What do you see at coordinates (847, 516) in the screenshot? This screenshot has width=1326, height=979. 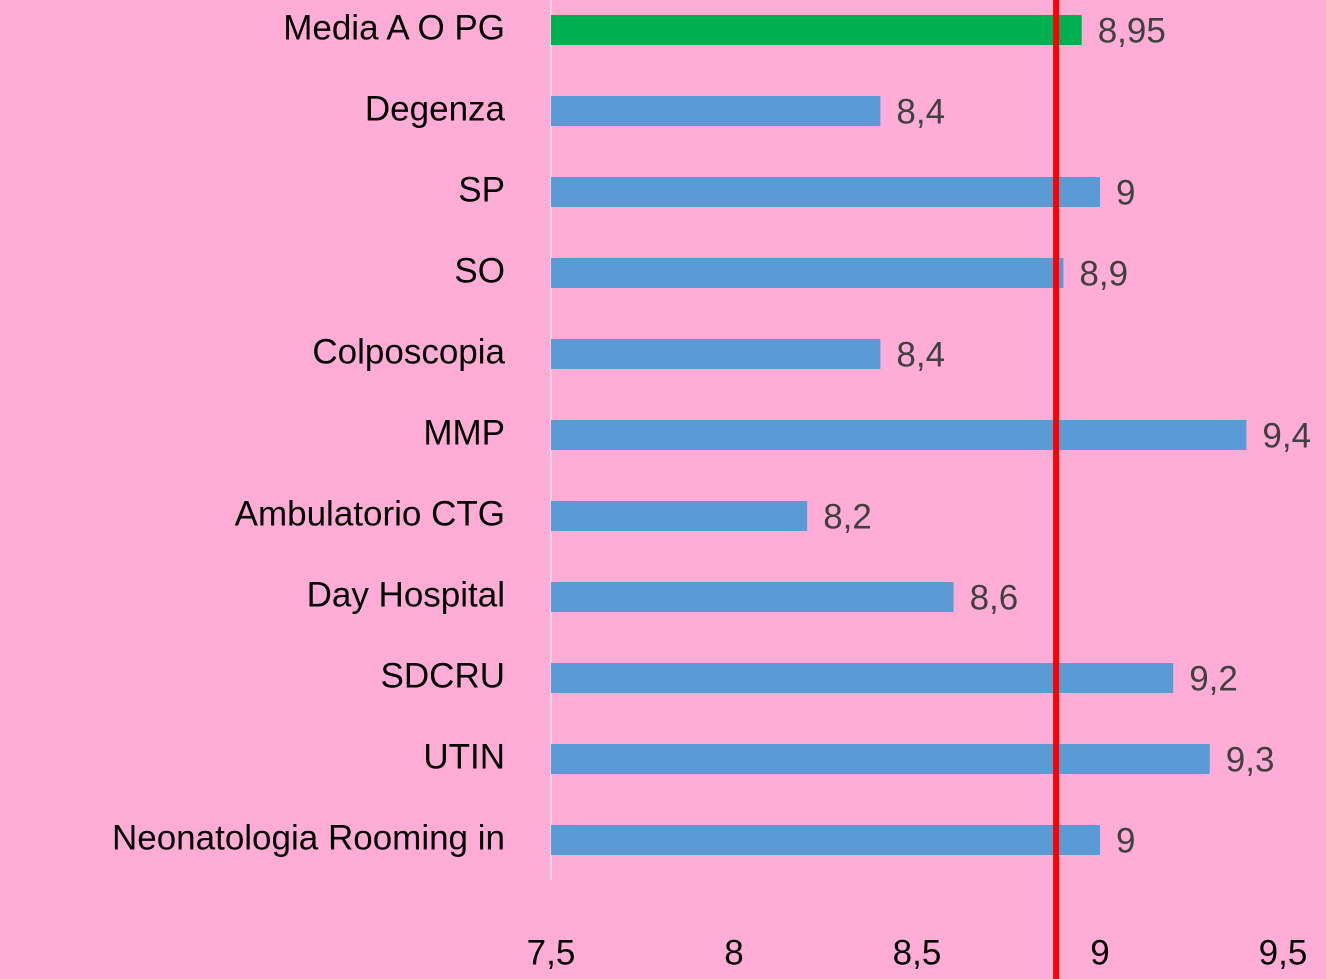 I see `value-label: 8,2` at bounding box center [847, 516].